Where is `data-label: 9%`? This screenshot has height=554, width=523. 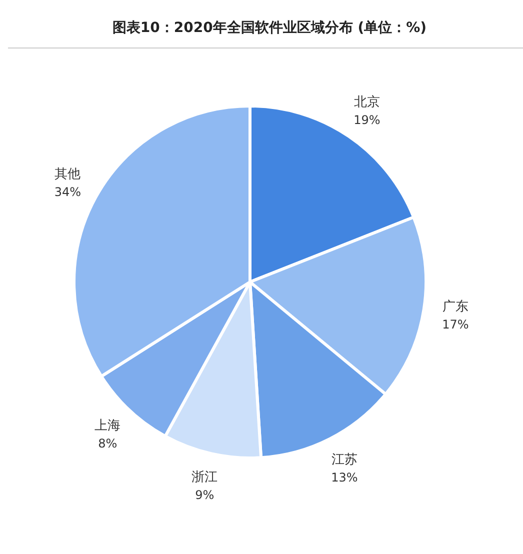 data-label: 9% is located at coordinates (204, 495).